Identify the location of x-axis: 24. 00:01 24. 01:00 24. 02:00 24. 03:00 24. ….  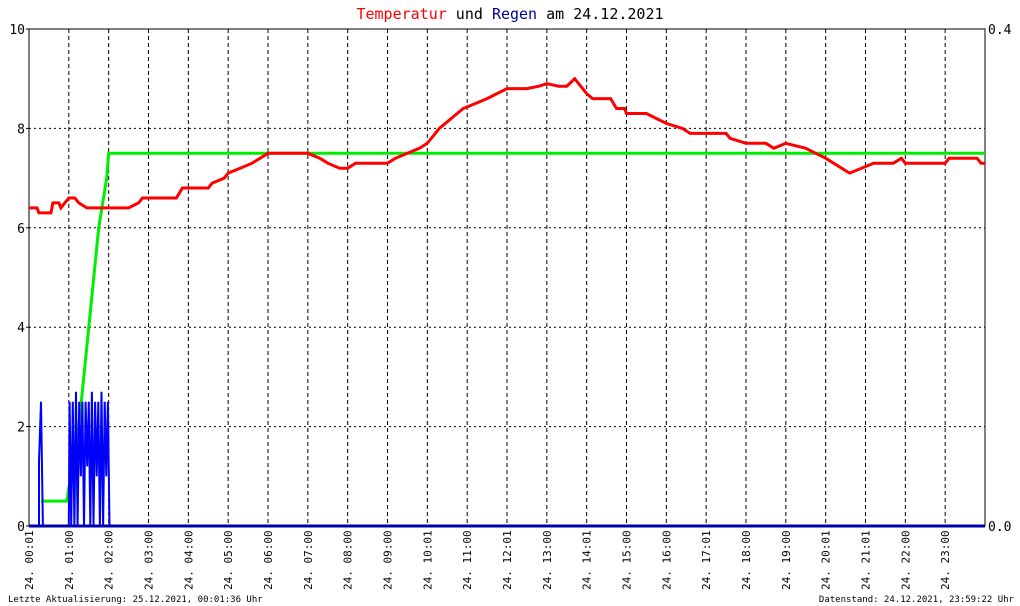
(487, 560).